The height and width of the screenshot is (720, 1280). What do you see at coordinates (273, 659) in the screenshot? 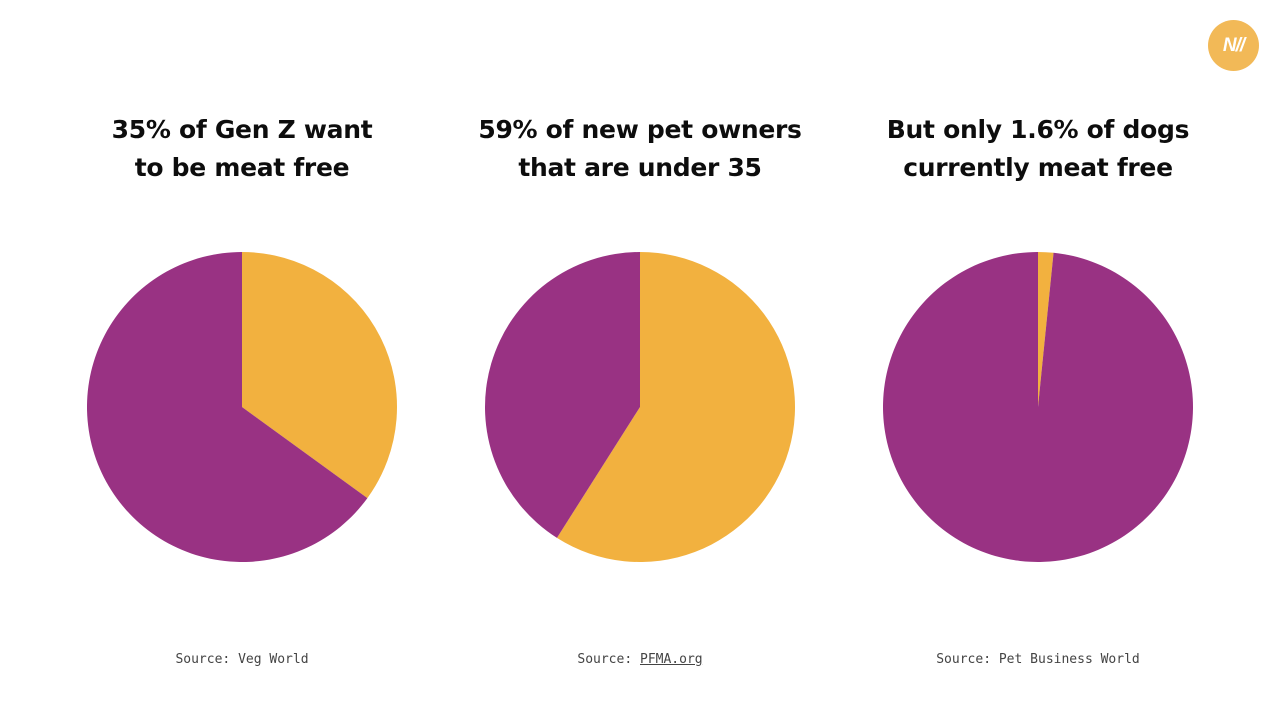
I see `source-name: Veg World` at bounding box center [273, 659].